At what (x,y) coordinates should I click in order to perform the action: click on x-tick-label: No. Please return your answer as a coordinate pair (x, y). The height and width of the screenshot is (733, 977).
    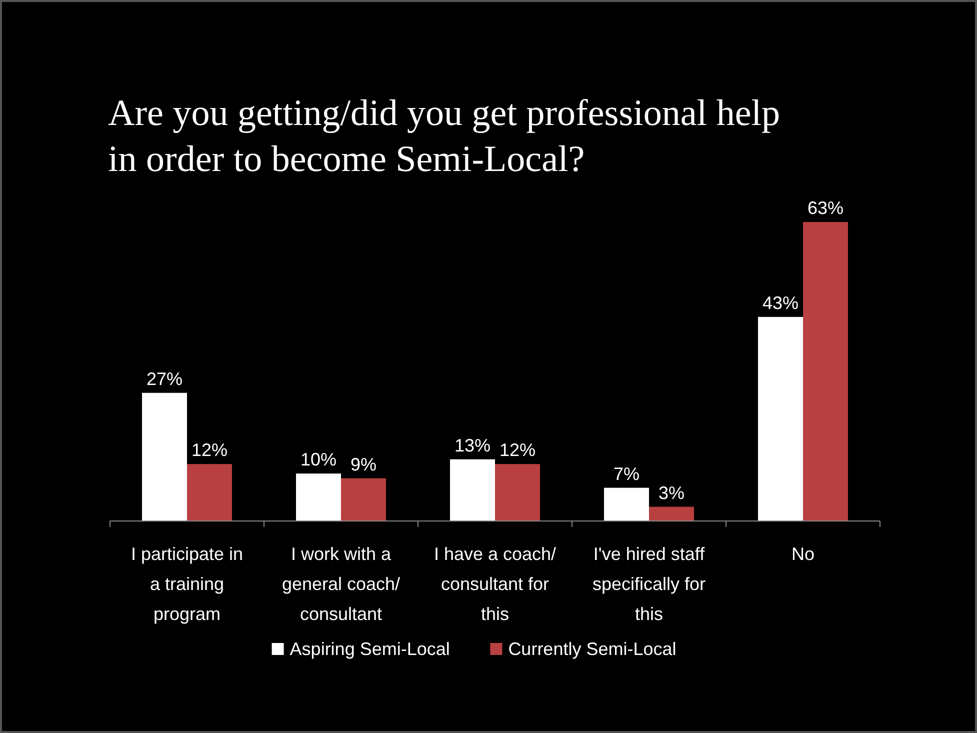
    Looking at the image, I should click on (803, 554).